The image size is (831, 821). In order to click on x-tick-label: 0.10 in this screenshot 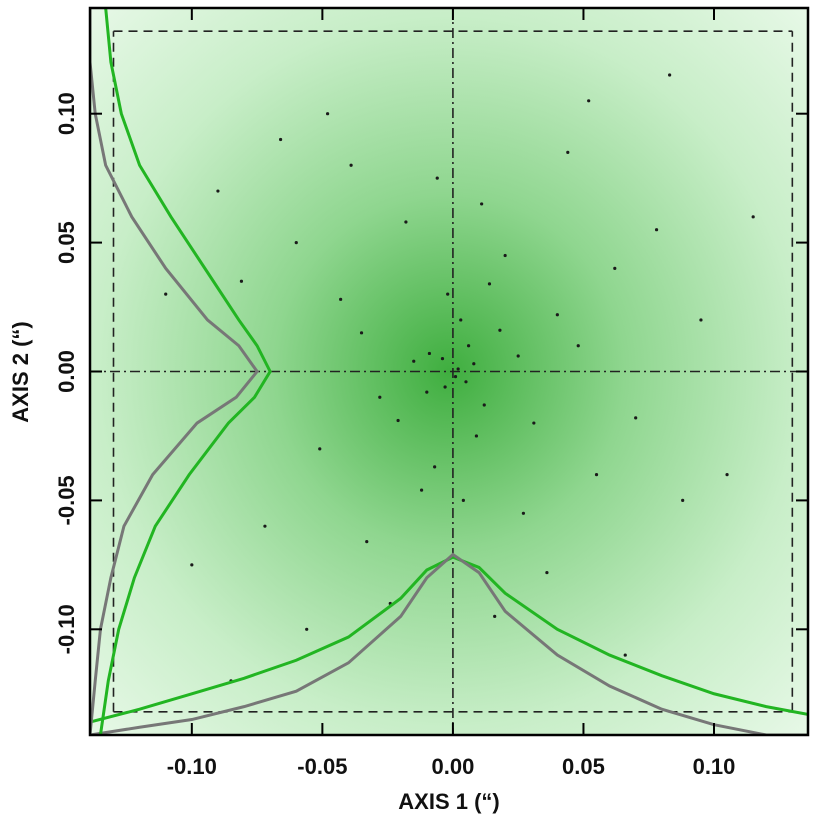, I will do `click(714, 766)`.